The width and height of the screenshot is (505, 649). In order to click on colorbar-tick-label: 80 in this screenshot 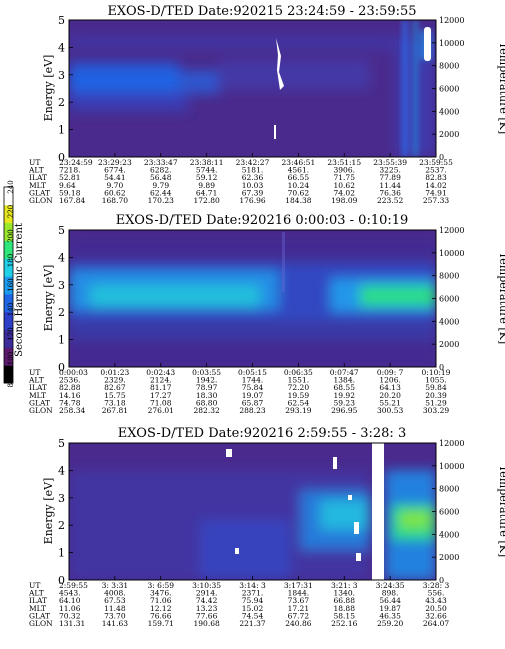, I will do `click(11, 383)`.